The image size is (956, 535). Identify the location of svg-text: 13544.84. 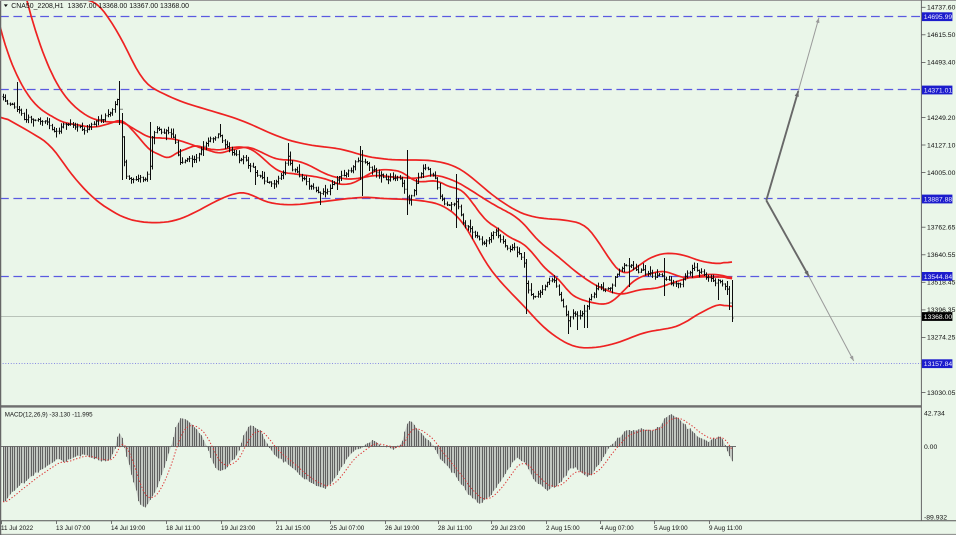
(938, 277).